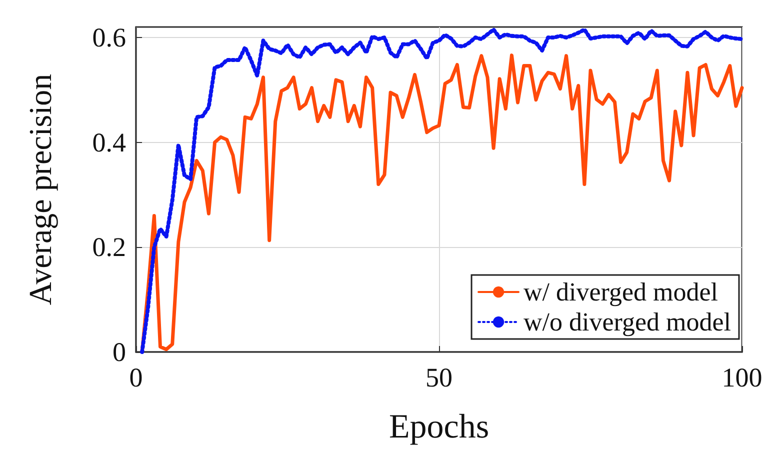 This screenshot has width=776, height=463. Describe the element at coordinates (742, 377) in the screenshot. I see `x-tick-label: 100` at that location.